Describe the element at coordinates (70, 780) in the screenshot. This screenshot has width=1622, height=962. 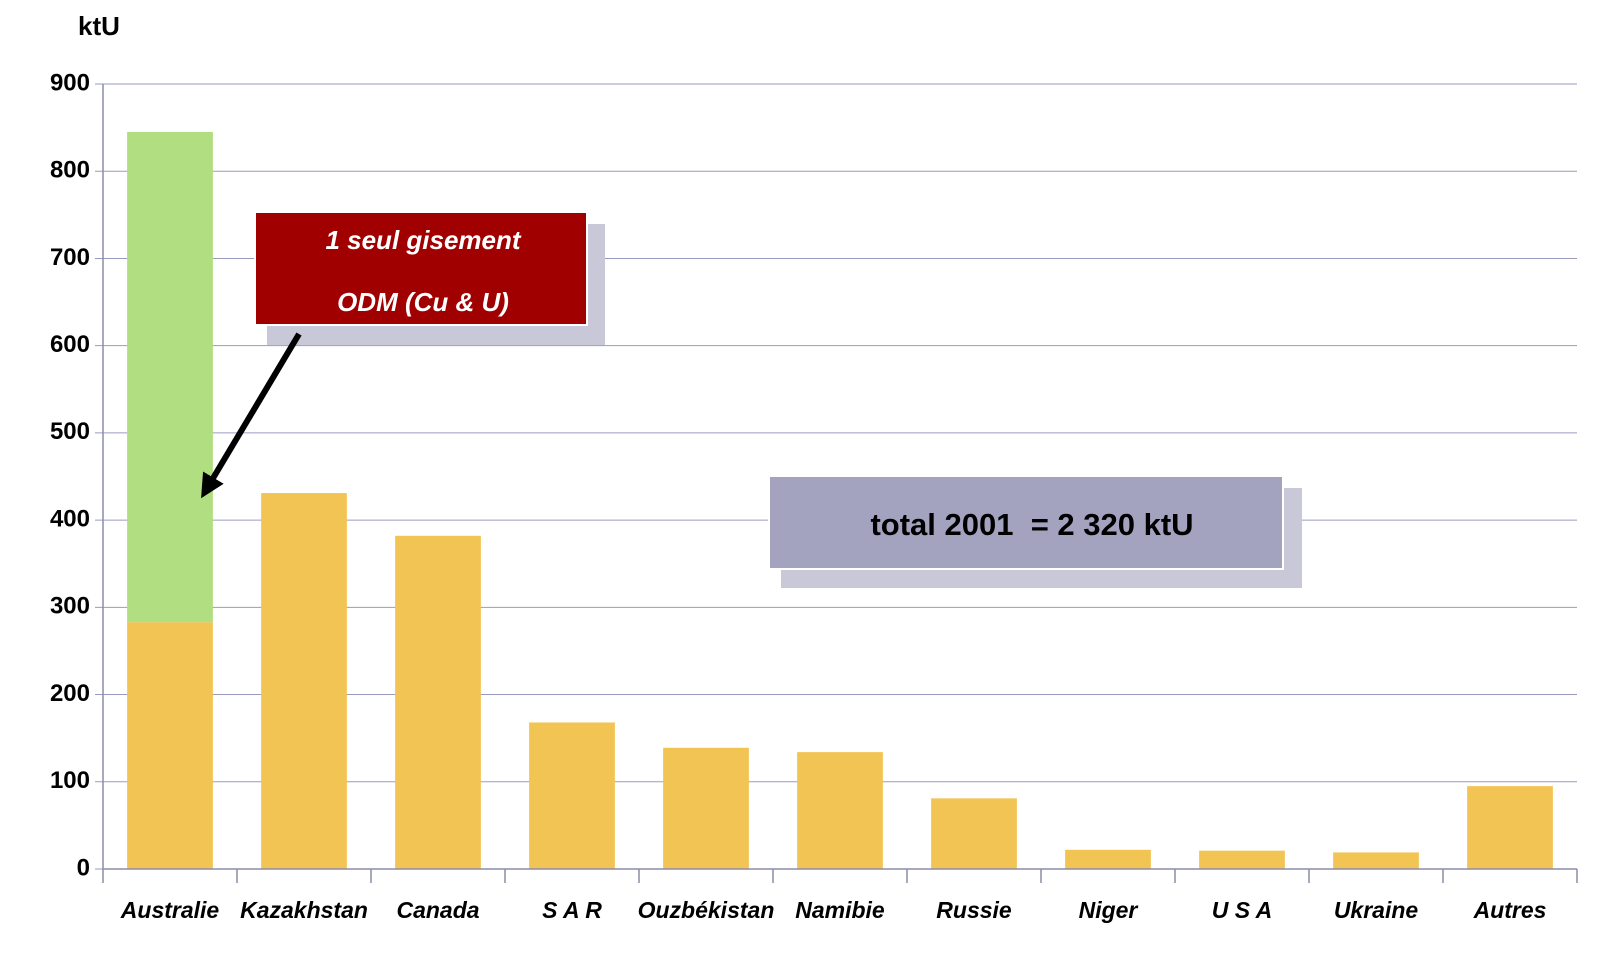
I see `y-tick-label: 100` at that location.